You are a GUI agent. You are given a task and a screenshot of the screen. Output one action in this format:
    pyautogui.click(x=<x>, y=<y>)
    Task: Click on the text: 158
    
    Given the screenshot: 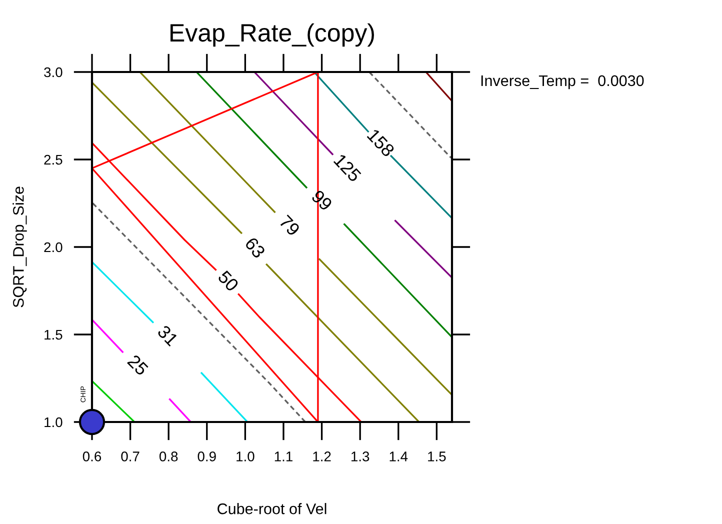 What is the action you would take?
    pyautogui.click(x=381, y=143)
    